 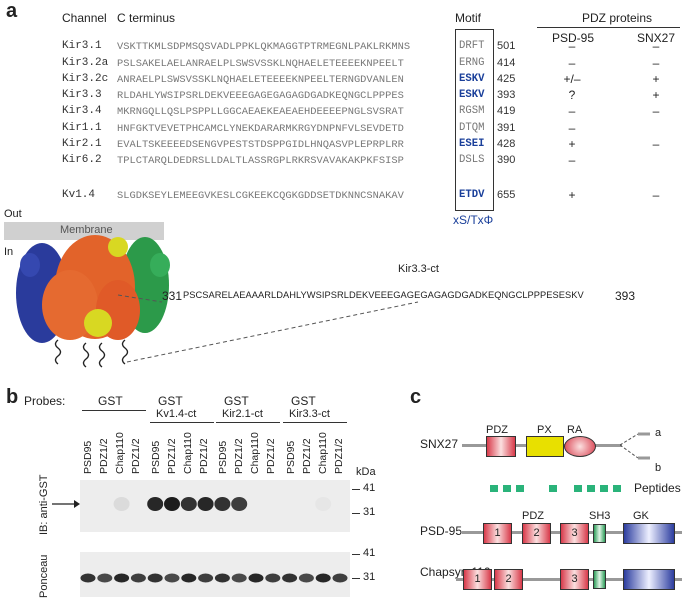 I want to click on psd95-sh3-domain, so click(x=599, y=533).